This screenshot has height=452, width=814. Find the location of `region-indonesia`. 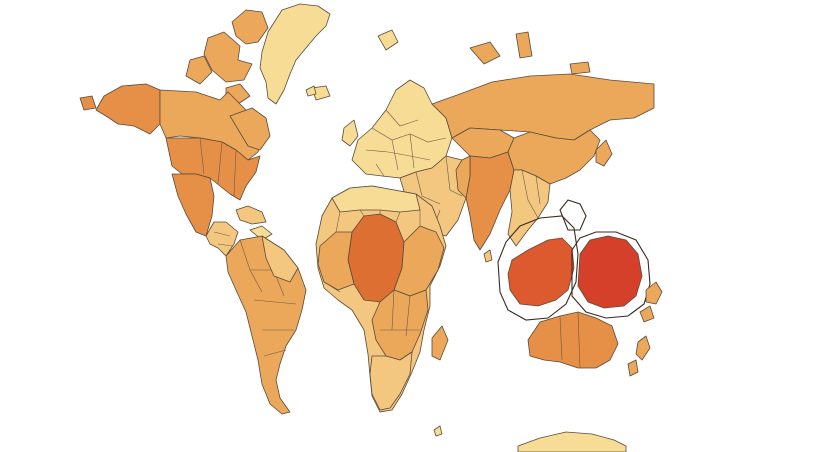

region-indonesia is located at coordinates (541, 272).